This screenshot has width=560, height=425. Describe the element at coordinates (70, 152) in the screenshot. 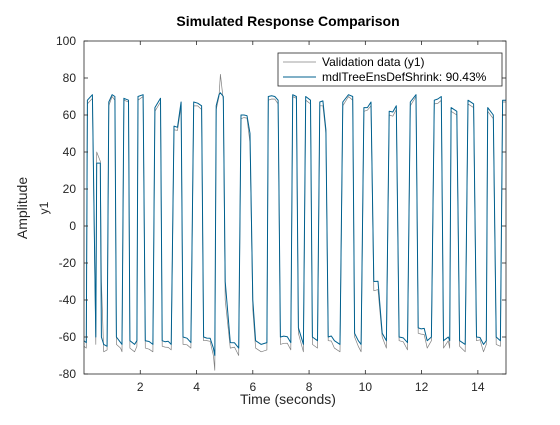

I see `y-tick-label: 40` at that location.